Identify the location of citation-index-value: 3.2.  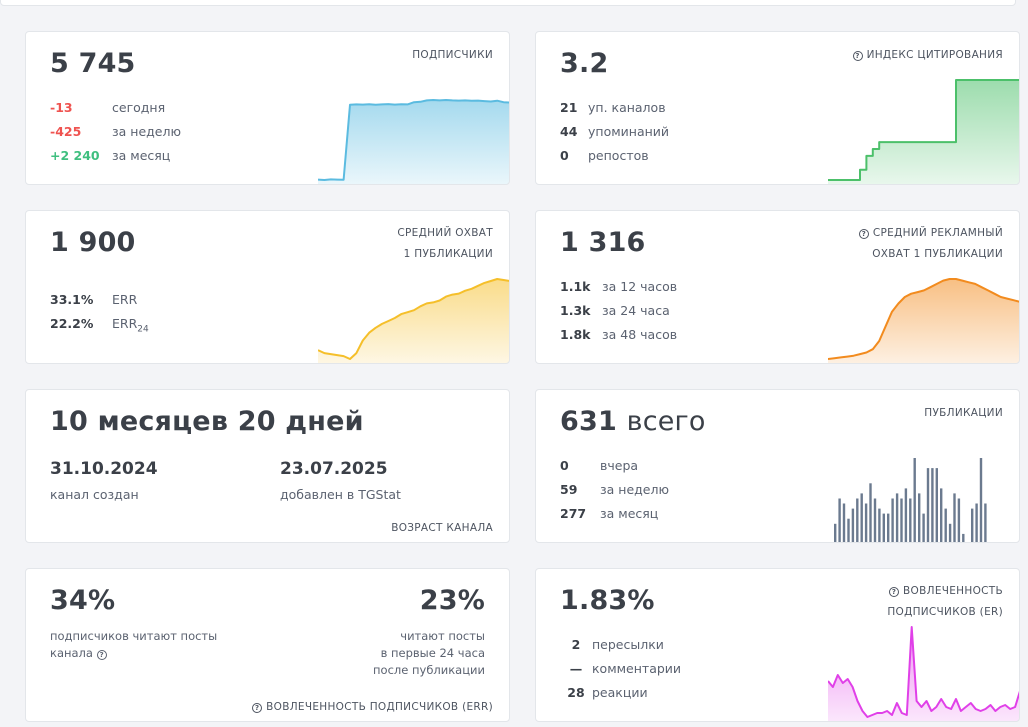
(584, 63).